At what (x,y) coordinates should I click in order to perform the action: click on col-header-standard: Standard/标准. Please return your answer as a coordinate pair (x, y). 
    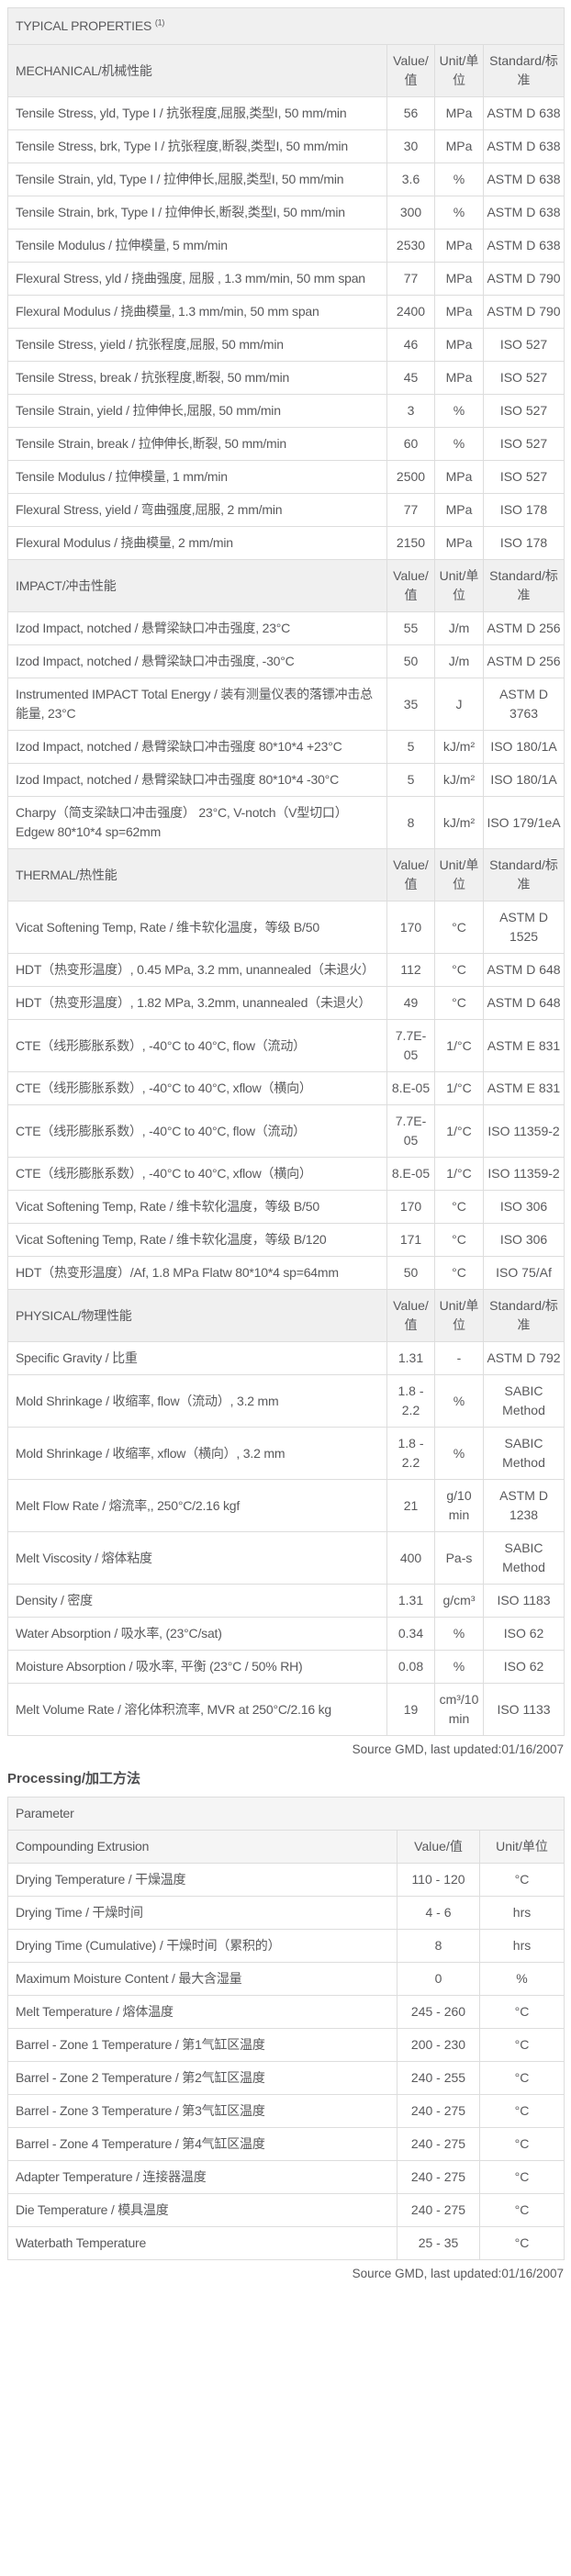
    Looking at the image, I should click on (523, 70).